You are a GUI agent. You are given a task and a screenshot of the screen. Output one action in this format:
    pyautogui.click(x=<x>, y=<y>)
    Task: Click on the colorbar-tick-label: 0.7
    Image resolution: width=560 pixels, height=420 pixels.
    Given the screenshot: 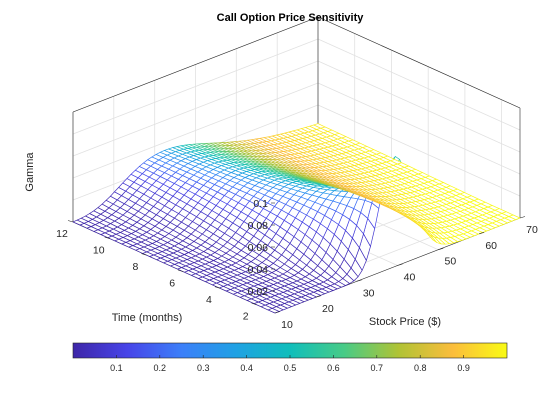 What is the action you would take?
    pyautogui.click(x=377, y=368)
    